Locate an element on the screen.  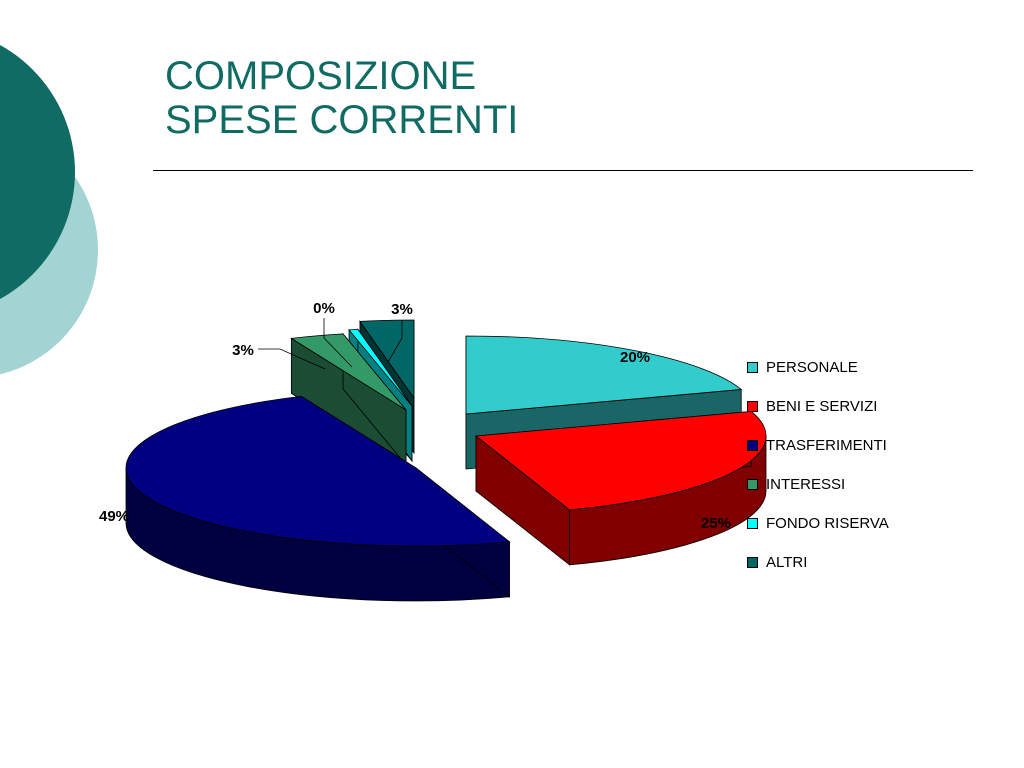
legend-label: BENI E SERVIZI is located at coordinates (822, 406).